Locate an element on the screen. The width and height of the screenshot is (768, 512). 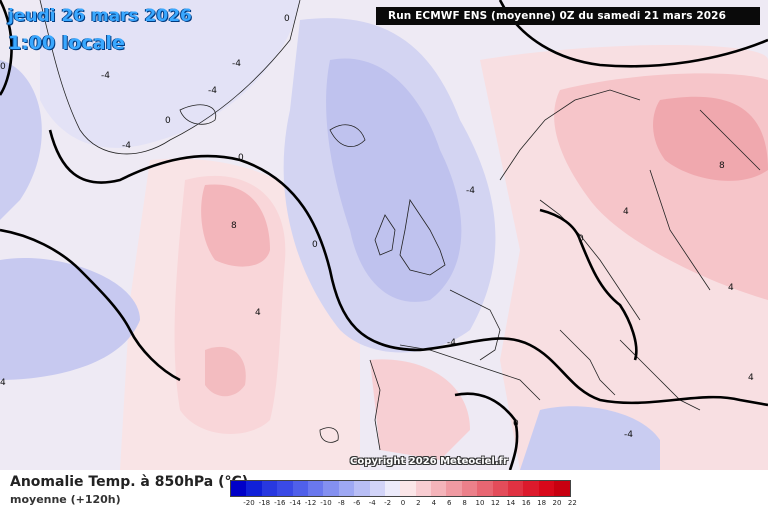
legend-subtitle: moyenne (+120h) is located at coordinates (65, 499).